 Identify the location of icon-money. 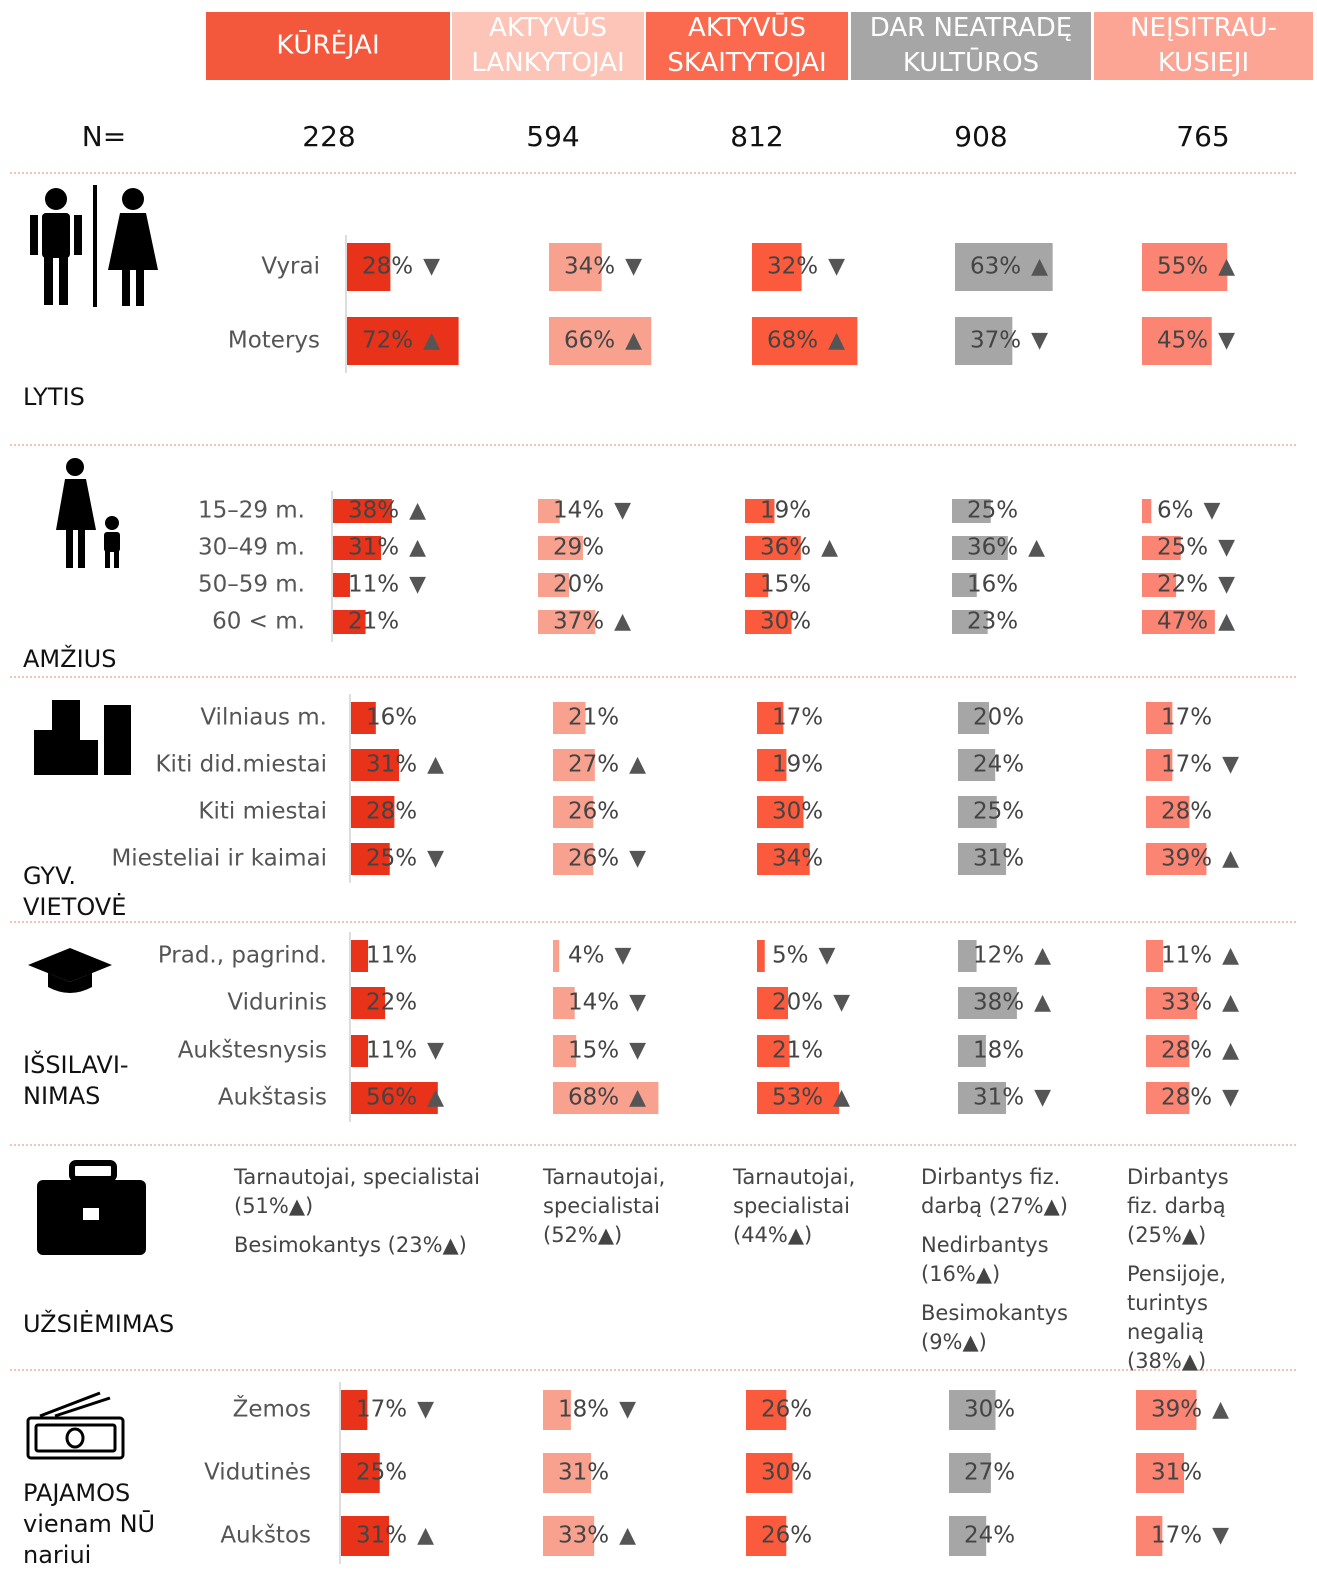
(75, 1425).